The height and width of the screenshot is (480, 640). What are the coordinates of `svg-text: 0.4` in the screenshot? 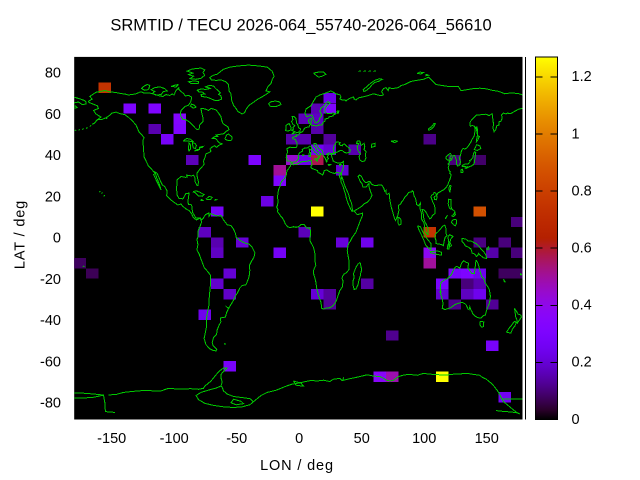 It's located at (582, 306).